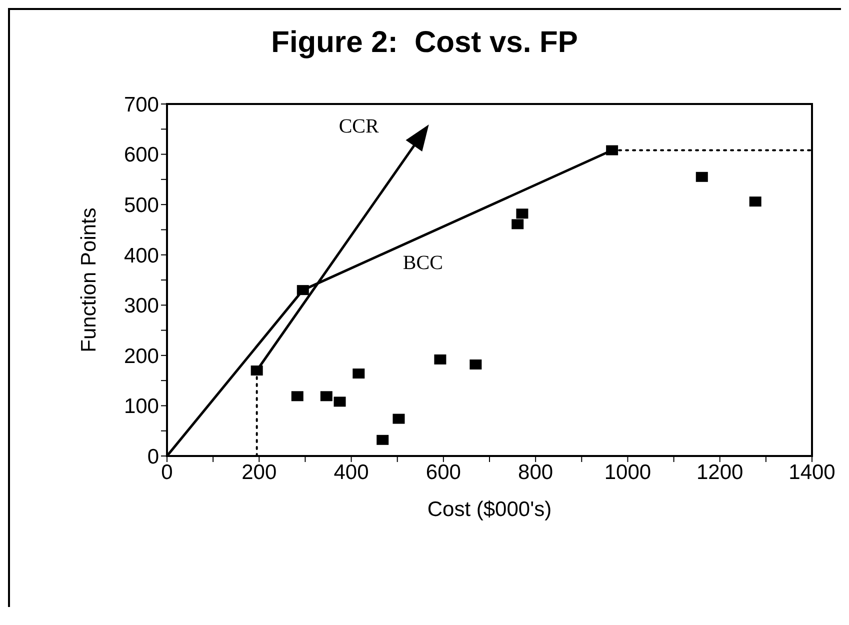 This screenshot has height=625, width=849. What do you see at coordinates (141, 406) in the screenshot?
I see `y-tick-label: 100` at bounding box center [141, 406].